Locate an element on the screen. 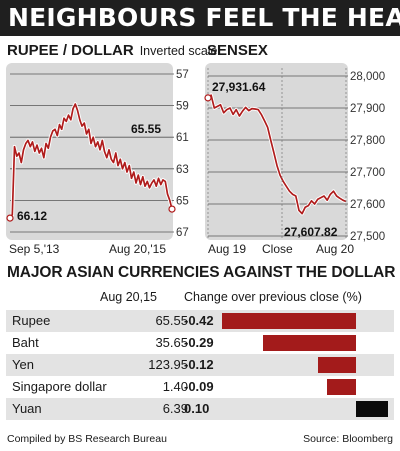 The height and width of the screenshot is (451, 400). start-marker is located at coordinates (10, 218).